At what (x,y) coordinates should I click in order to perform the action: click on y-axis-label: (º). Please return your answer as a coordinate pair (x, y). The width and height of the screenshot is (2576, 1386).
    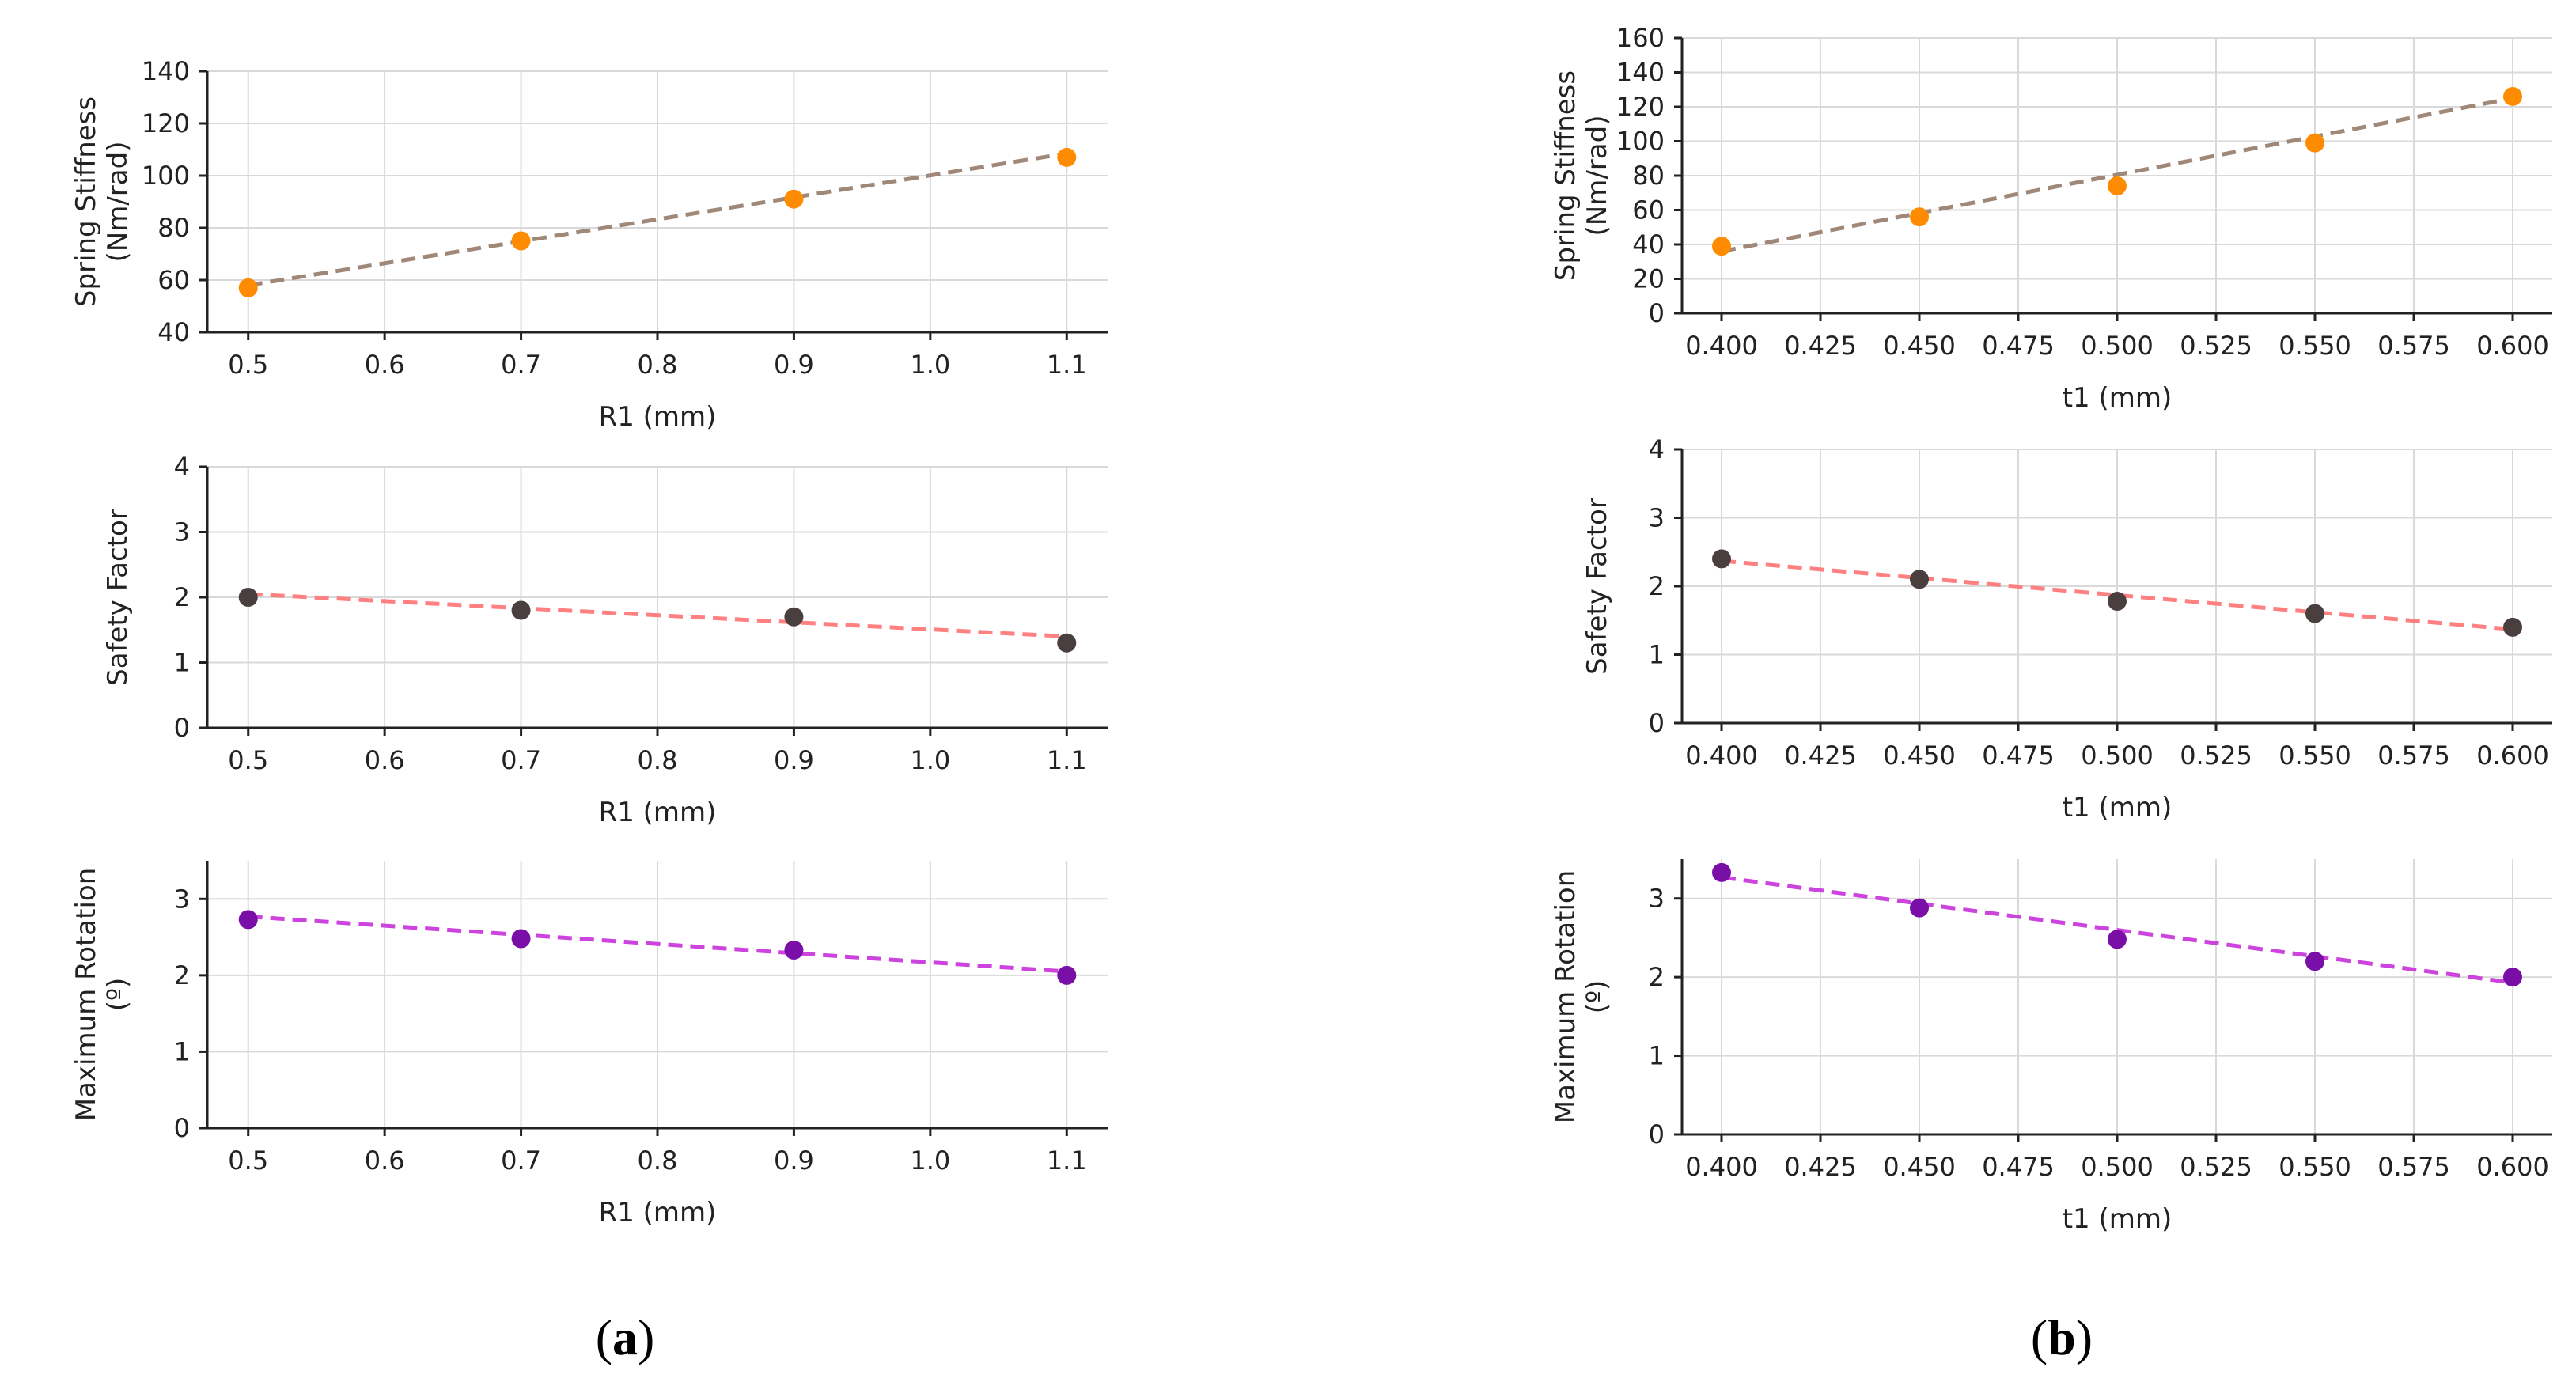
    Looking at the image, I should click on (118, 995).